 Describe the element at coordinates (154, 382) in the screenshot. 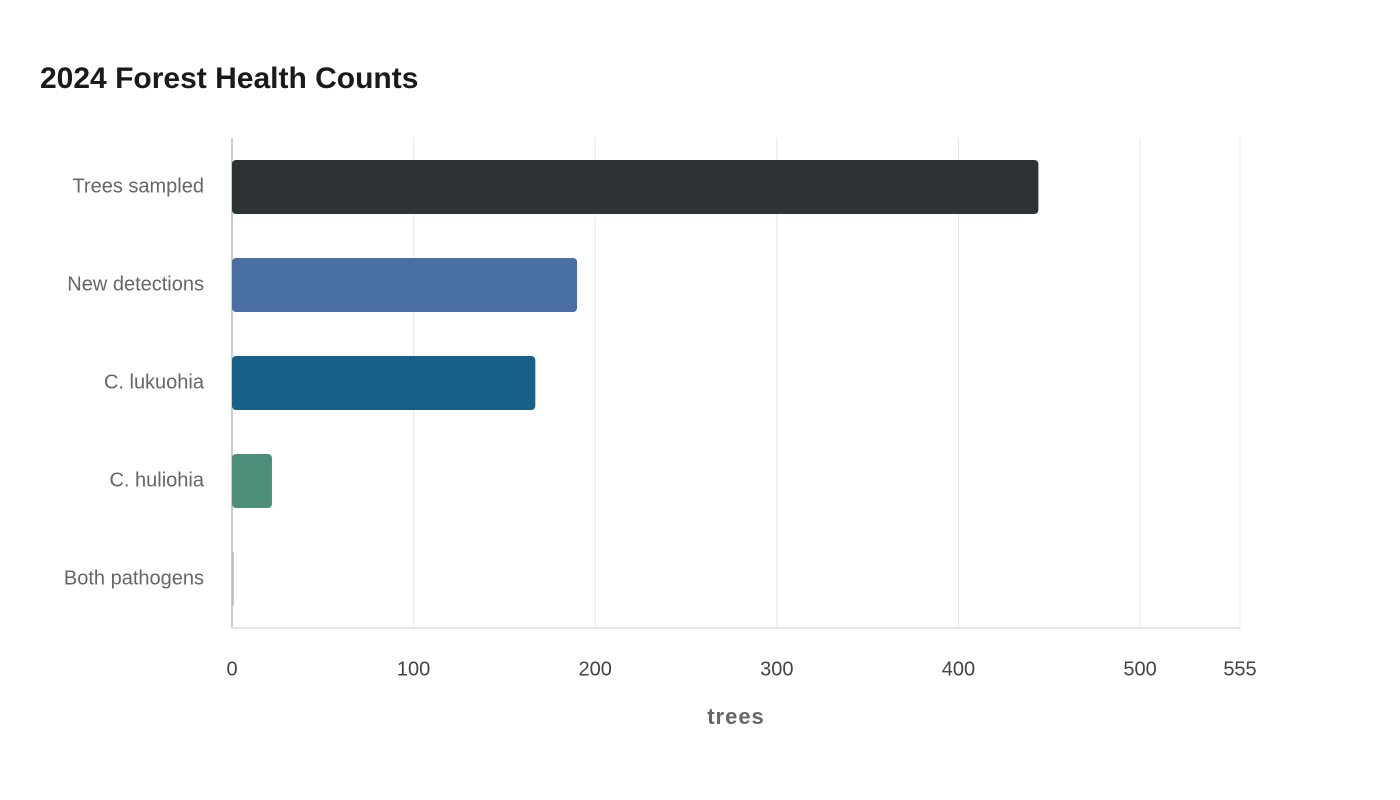

I see `y-tick-label: C. lukuohia` at that location.